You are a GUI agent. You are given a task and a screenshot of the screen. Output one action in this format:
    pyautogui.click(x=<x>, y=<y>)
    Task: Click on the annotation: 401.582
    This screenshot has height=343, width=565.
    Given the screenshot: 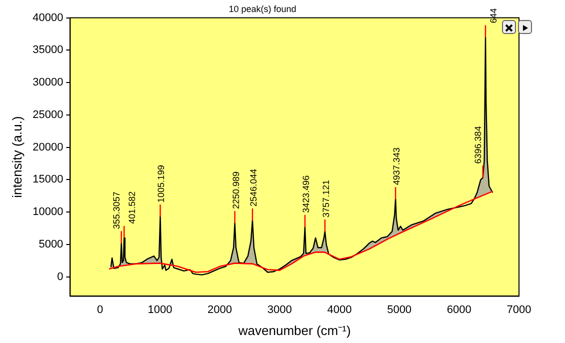 What is the action you would take?
    pyautogui.click(x=132, y=207)
    